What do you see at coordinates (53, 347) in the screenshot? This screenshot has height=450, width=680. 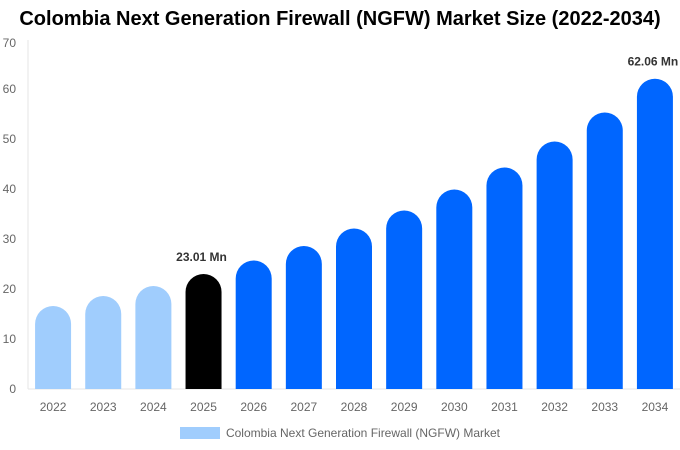 I see `bar-2022` at bounding box center [53, 347].